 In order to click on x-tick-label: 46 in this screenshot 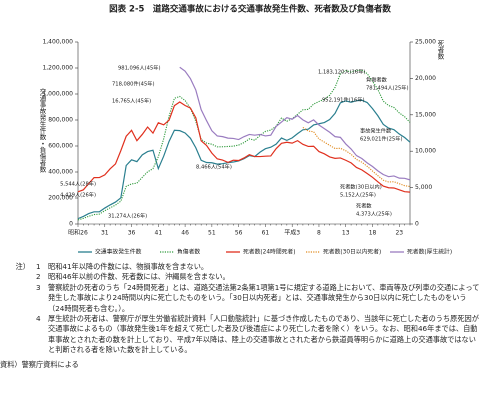, I will do `click(185, 233)`.